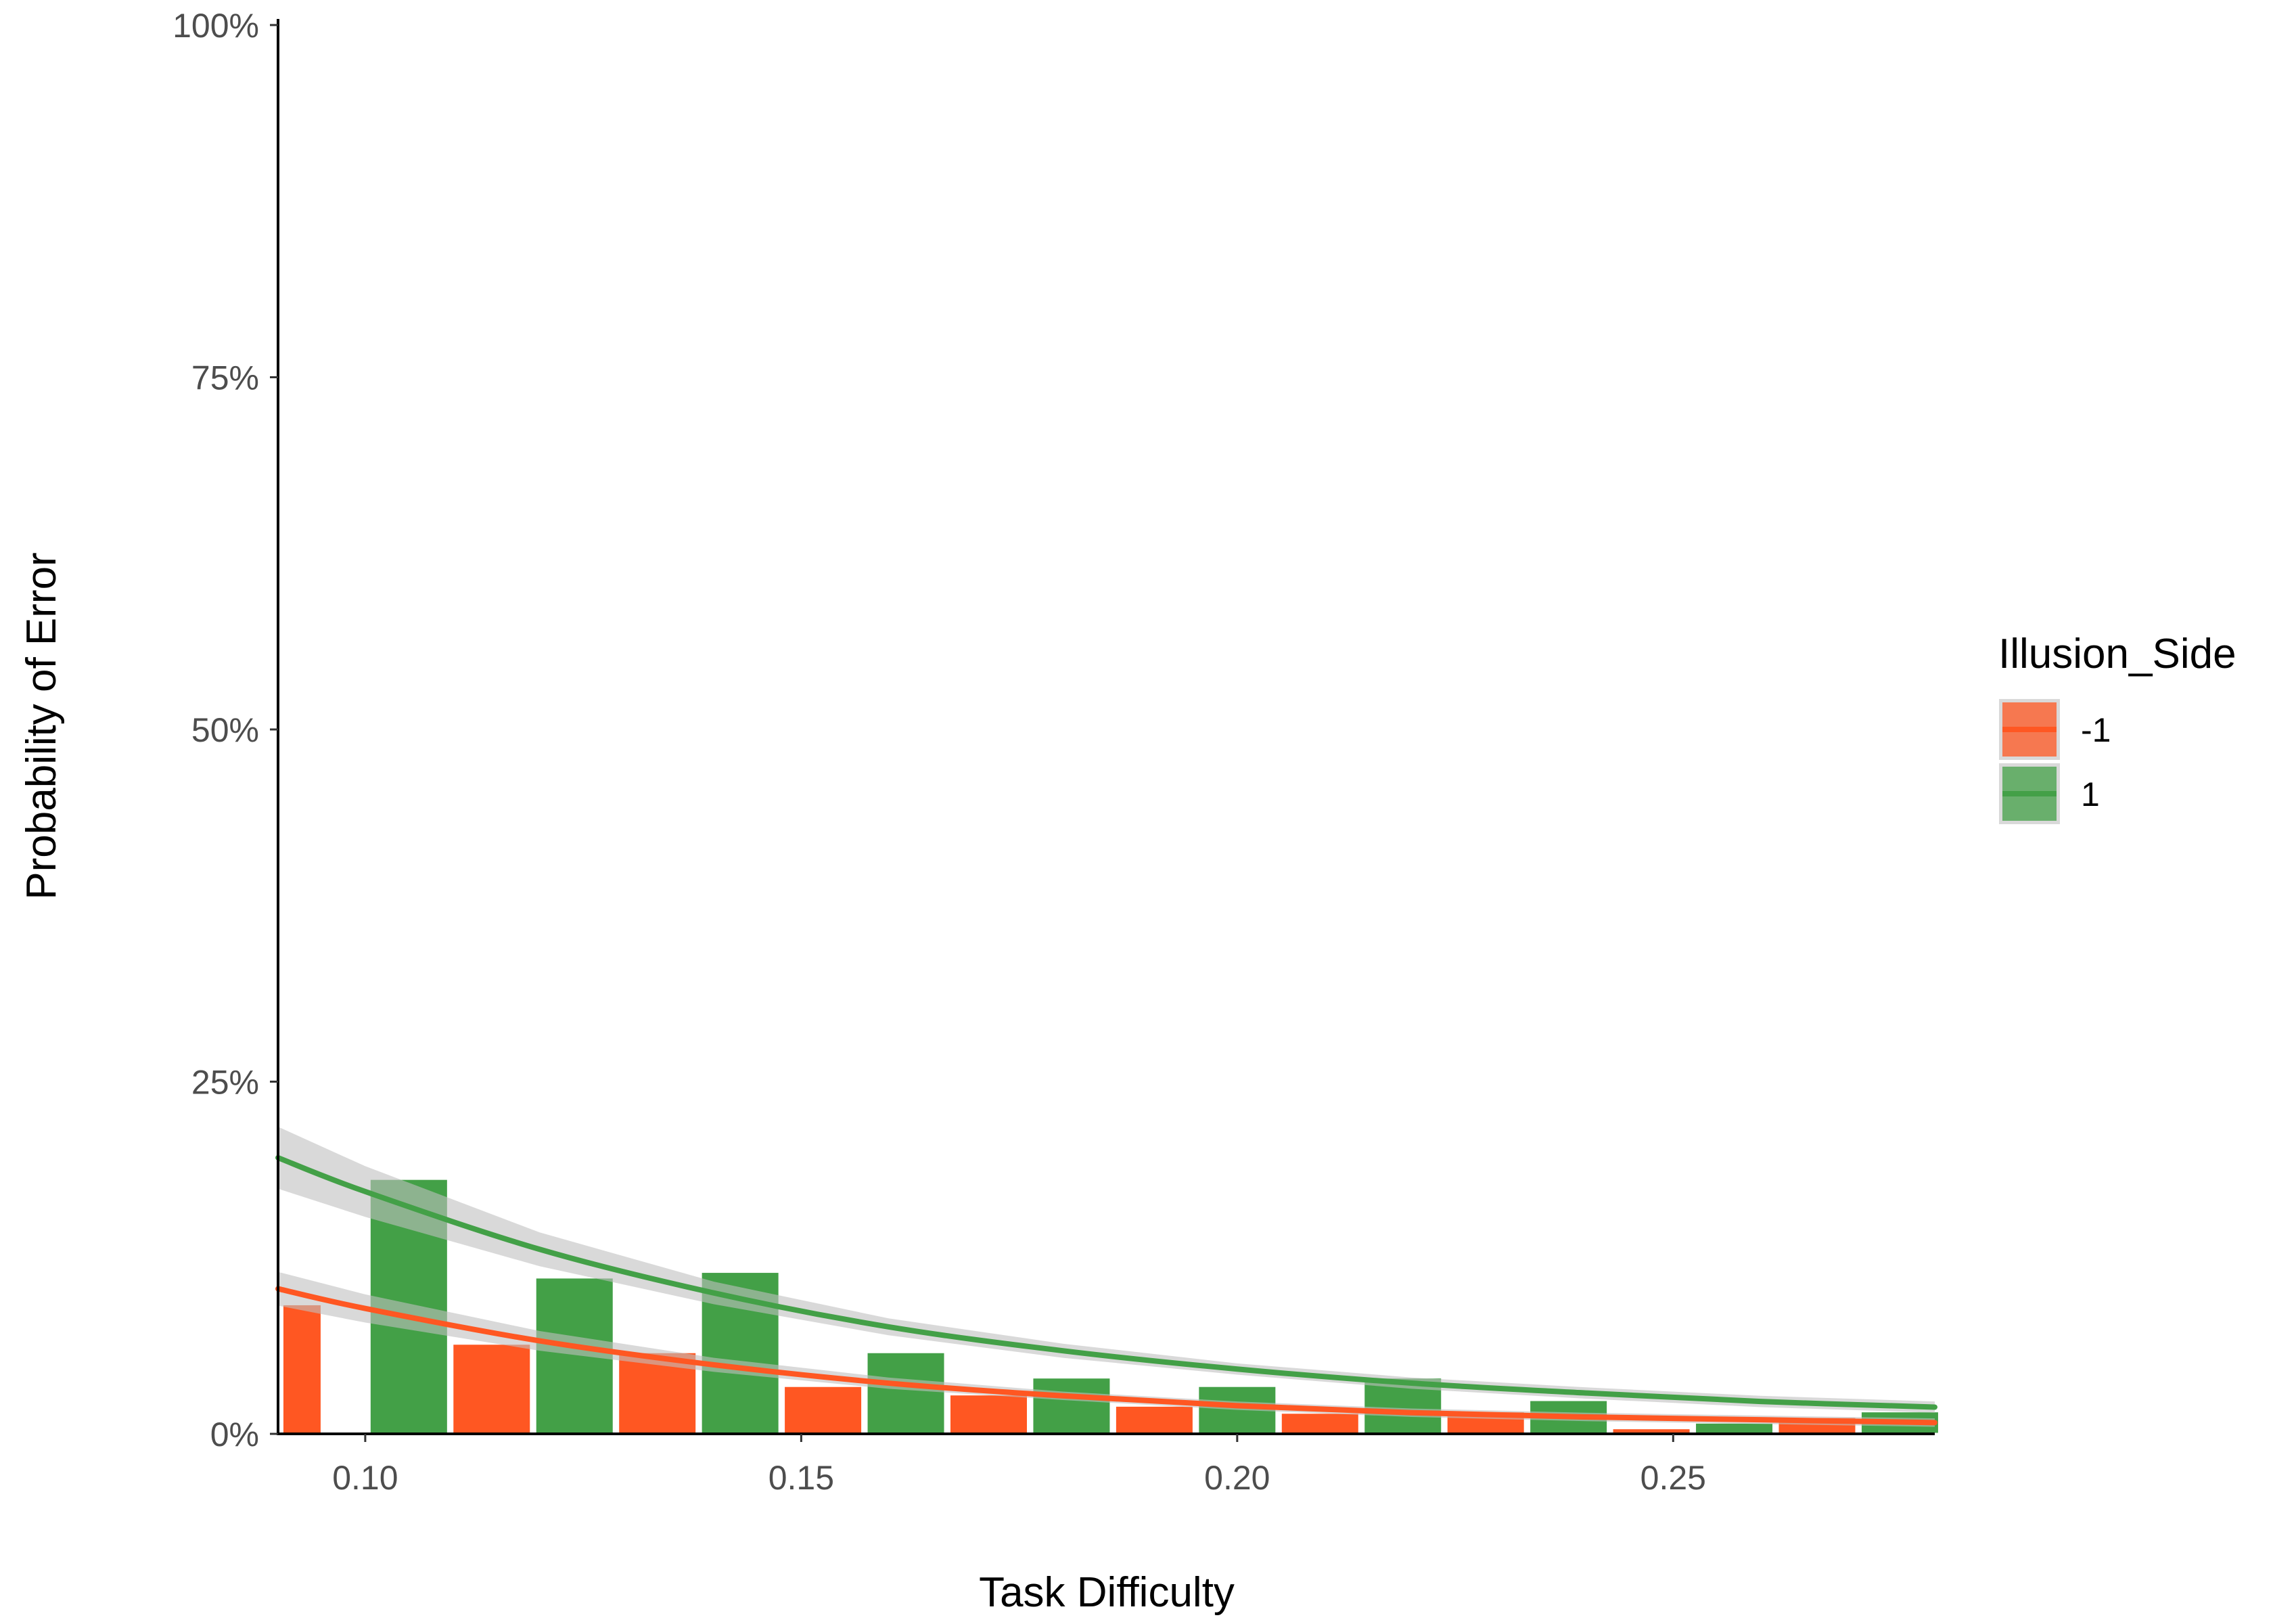 The width and height of the screenshot is (2296, 1624). What do you see at coordinates (1107, 1592) in the screenshot?
I see `x-axis-title: Task Difficulty` at bounding box center [1107, 1592].